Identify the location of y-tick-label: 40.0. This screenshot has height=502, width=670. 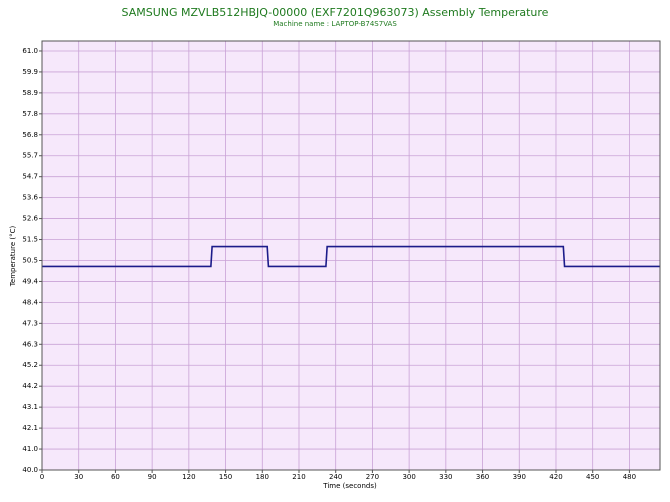
(30, 470).